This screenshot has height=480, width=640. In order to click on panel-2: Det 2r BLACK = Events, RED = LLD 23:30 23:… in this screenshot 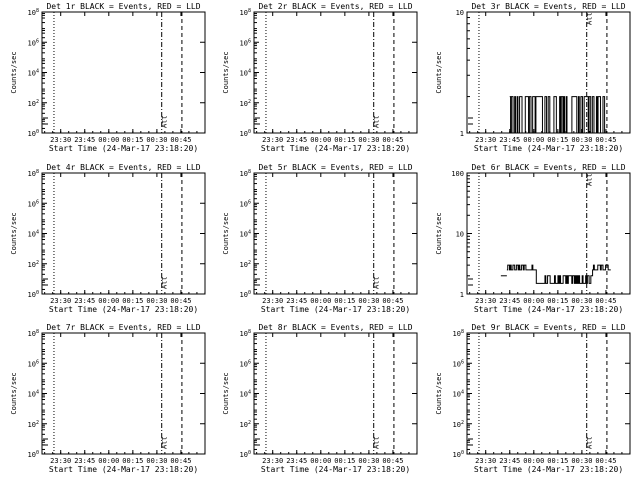, I will do `click(320, 77)`.